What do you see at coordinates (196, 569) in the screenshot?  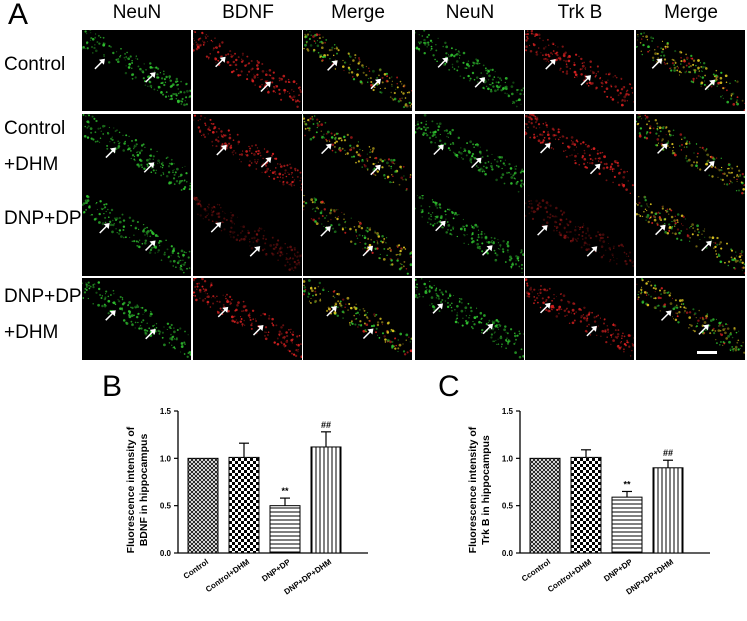 I see `category-label: Control` at bounding box center [196, 569].